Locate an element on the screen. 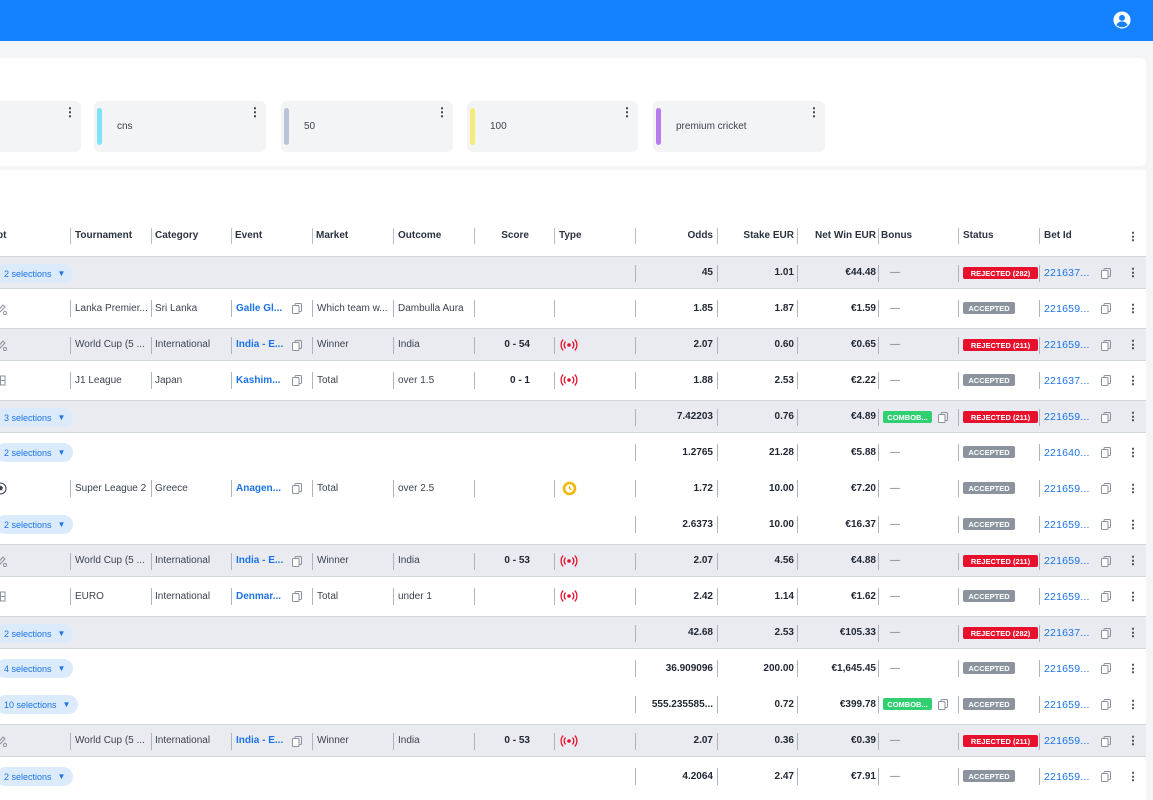 This screenshot has height=800, width=1153. filter-card: premium cricket ⋮ is located at coordinates (739, 126).